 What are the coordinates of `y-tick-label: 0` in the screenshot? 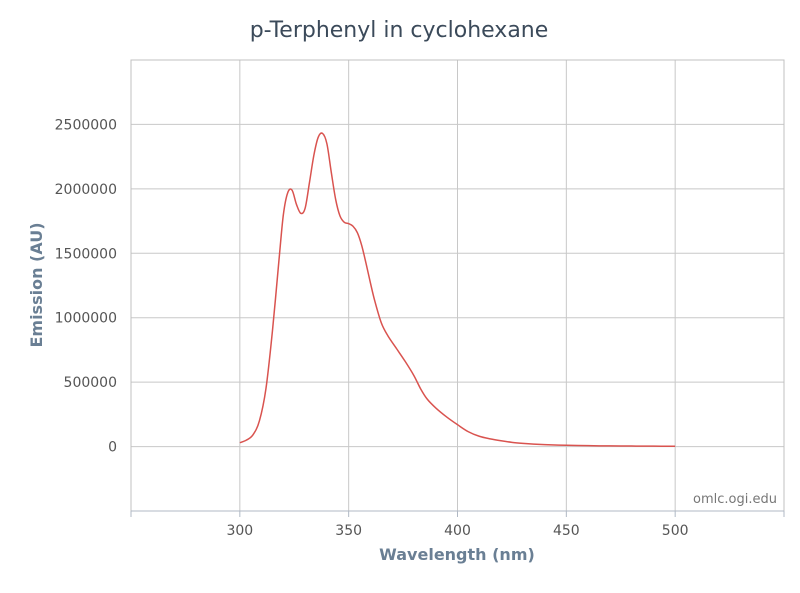 It's located at (112, 448).